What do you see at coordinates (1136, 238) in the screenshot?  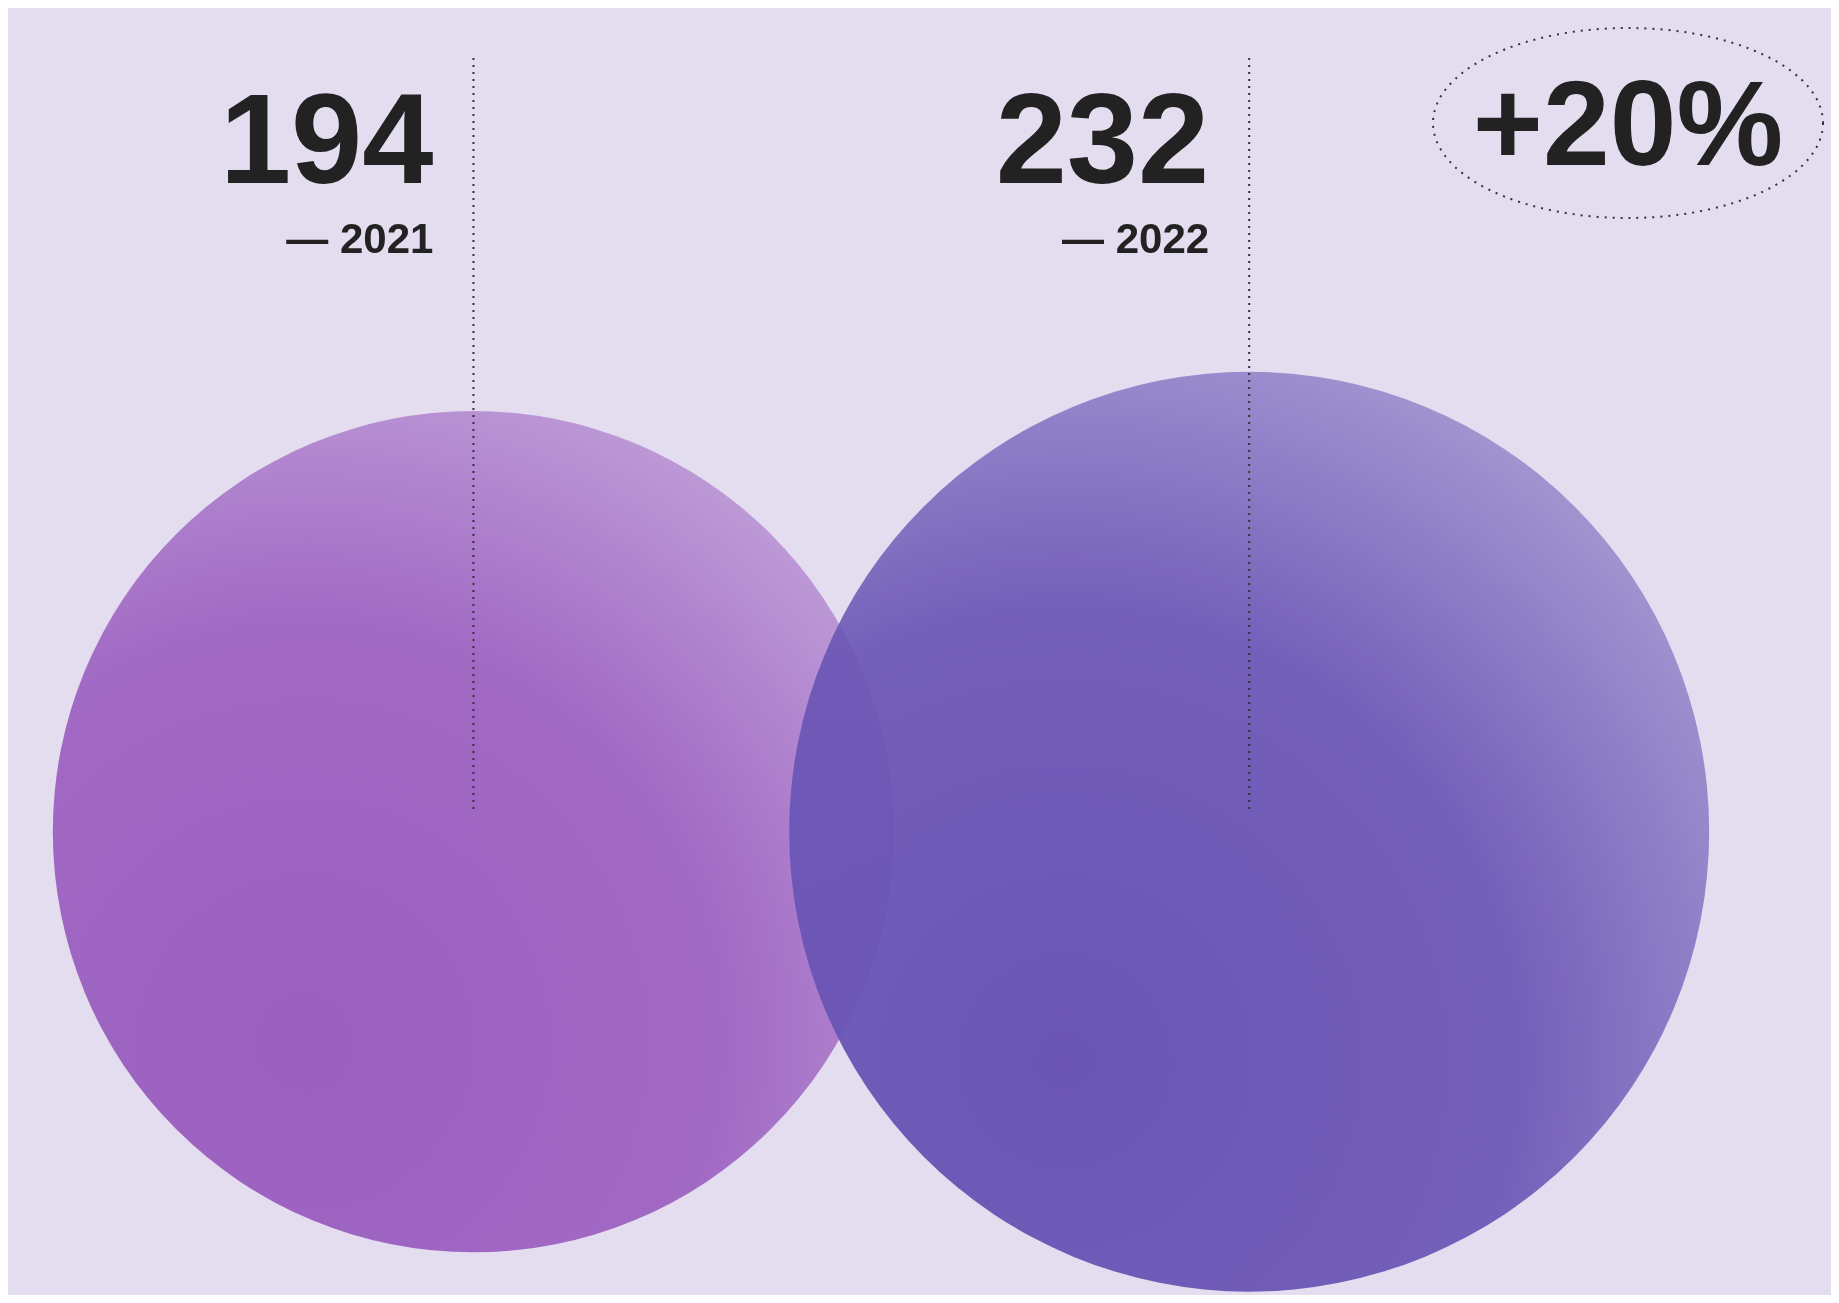 I see `category-label: — 2022` at bounding box center [1136, 238].